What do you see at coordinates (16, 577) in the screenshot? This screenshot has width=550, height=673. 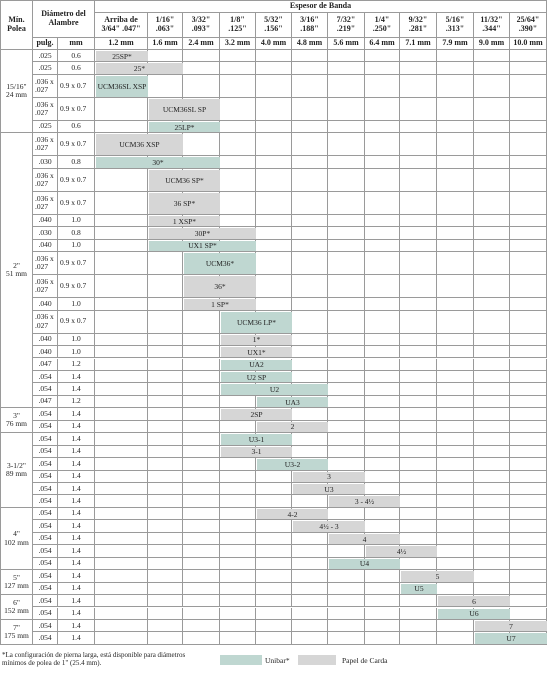 I see `pulley-inch: 5"` at bounding box center [16, 577].